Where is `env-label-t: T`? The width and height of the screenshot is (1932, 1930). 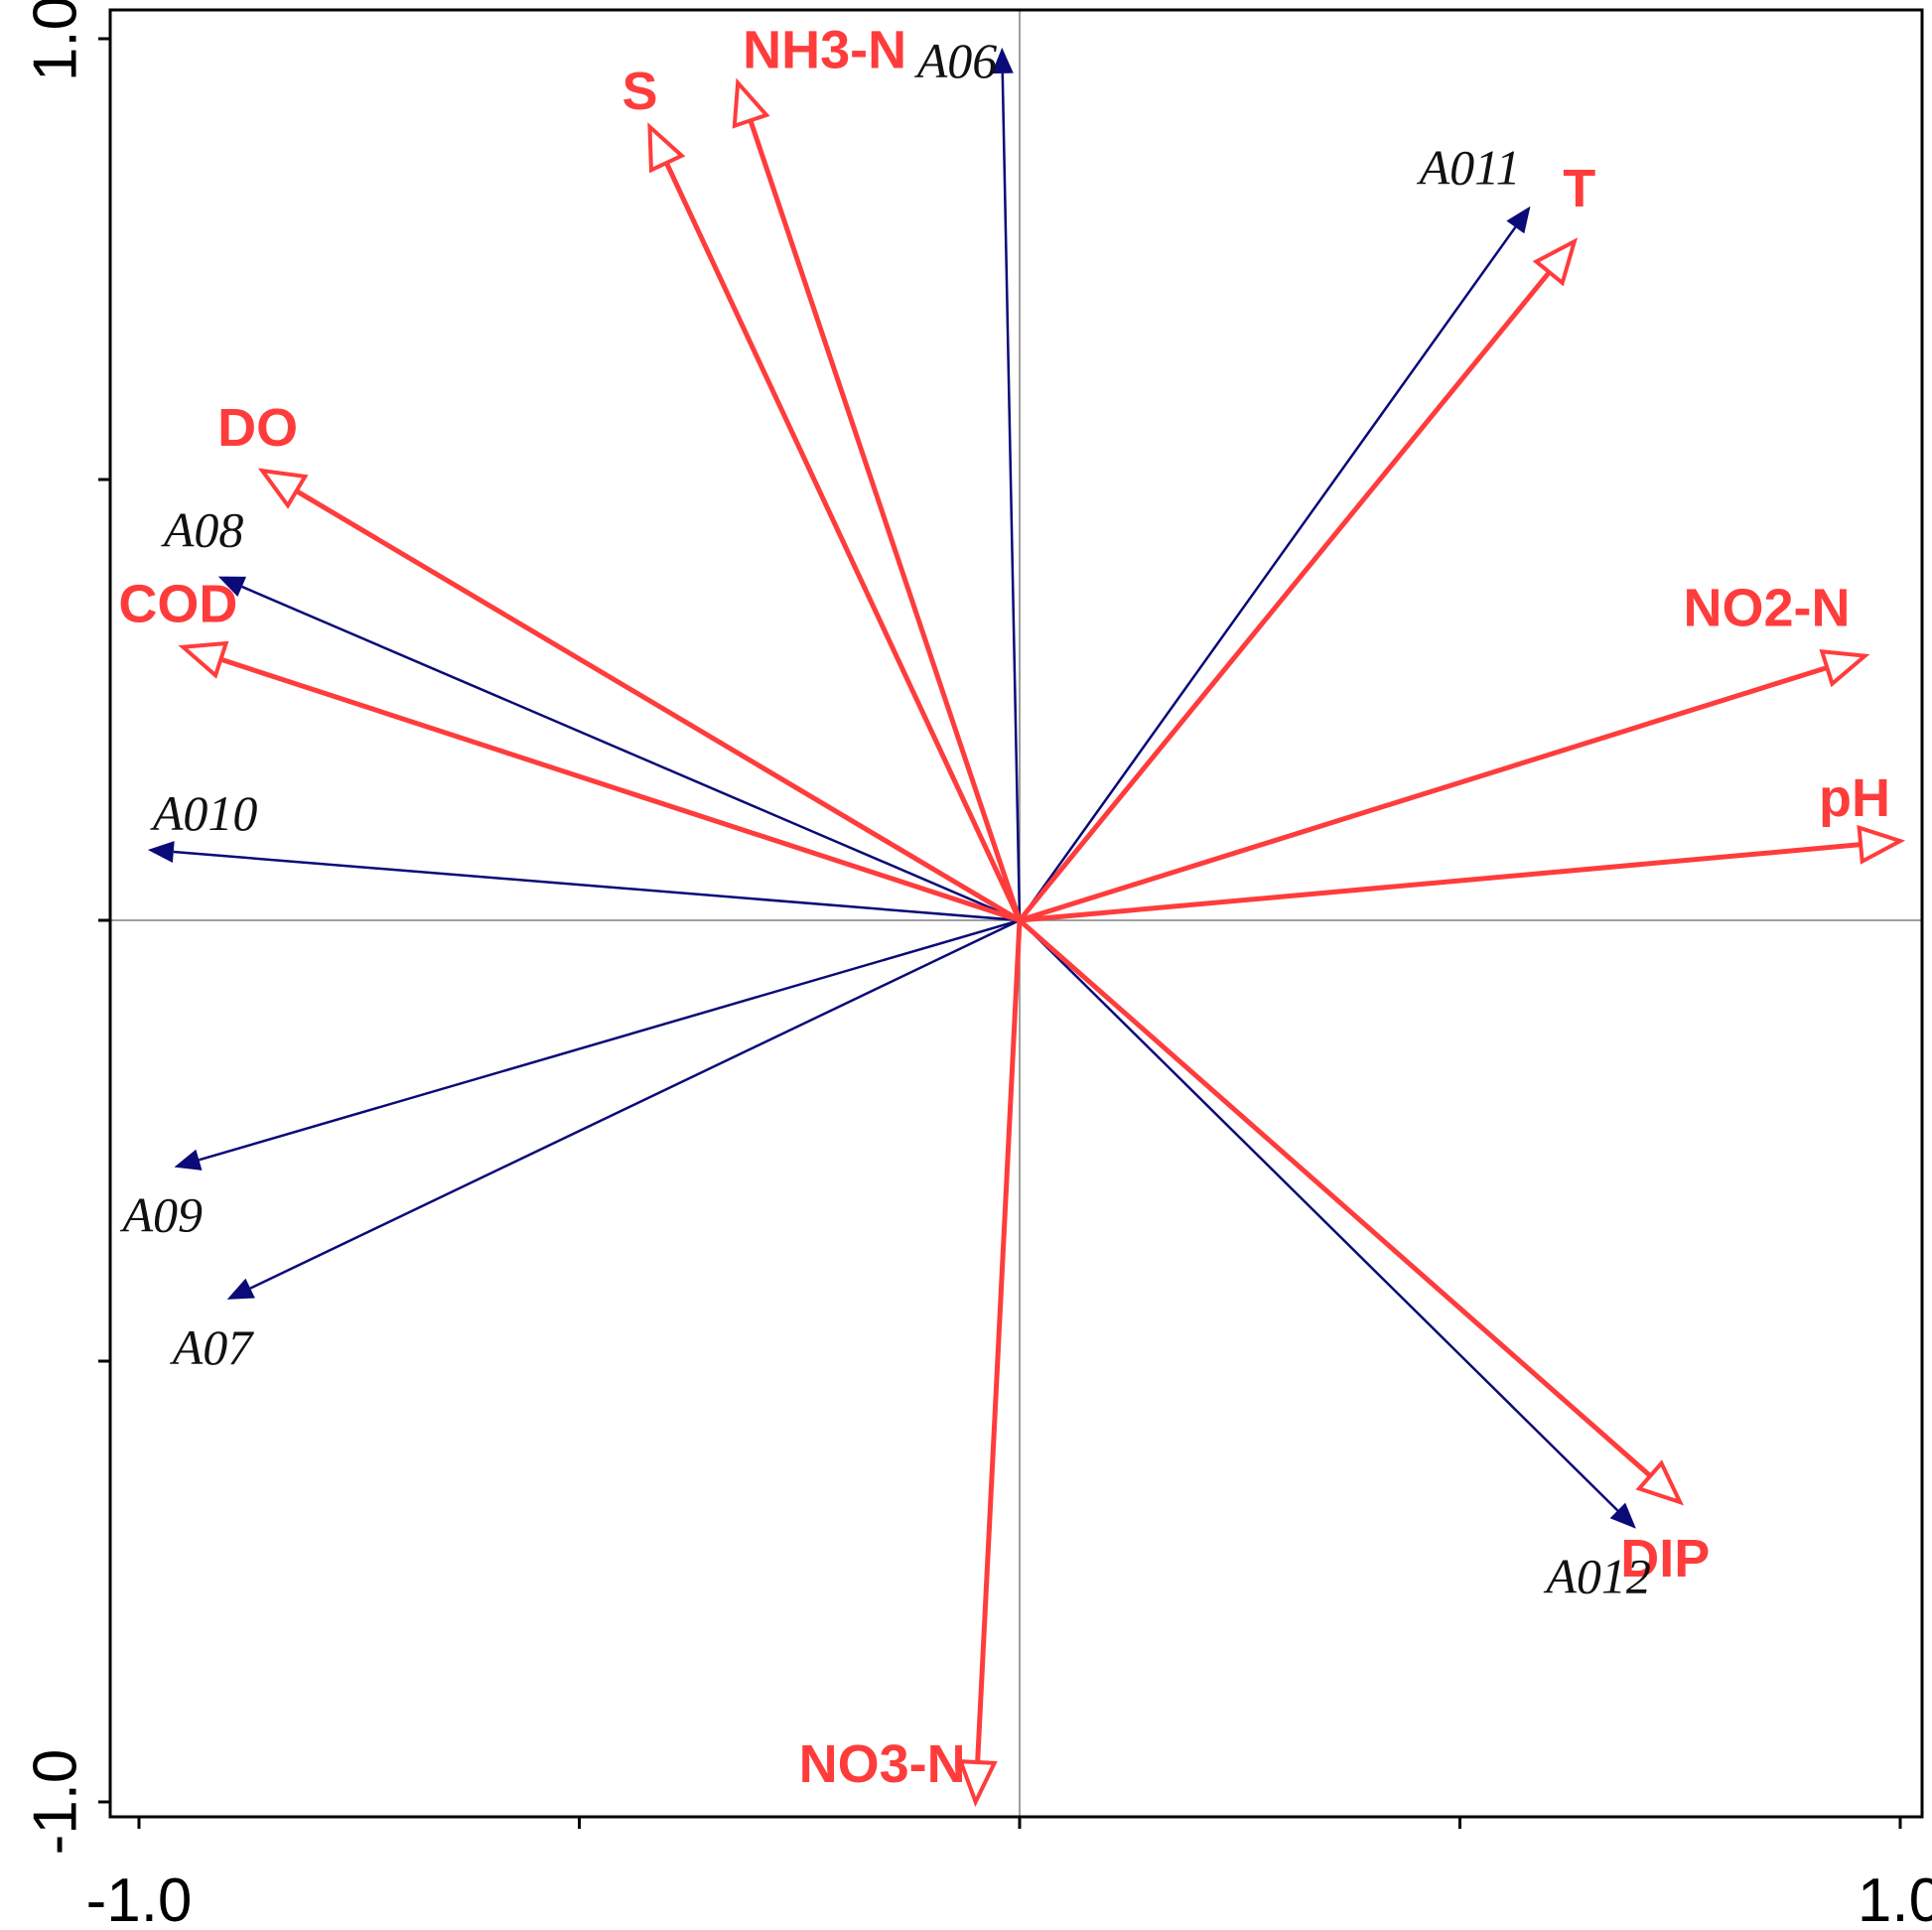 env-label-t: T is located at coordinates (1579, 188).